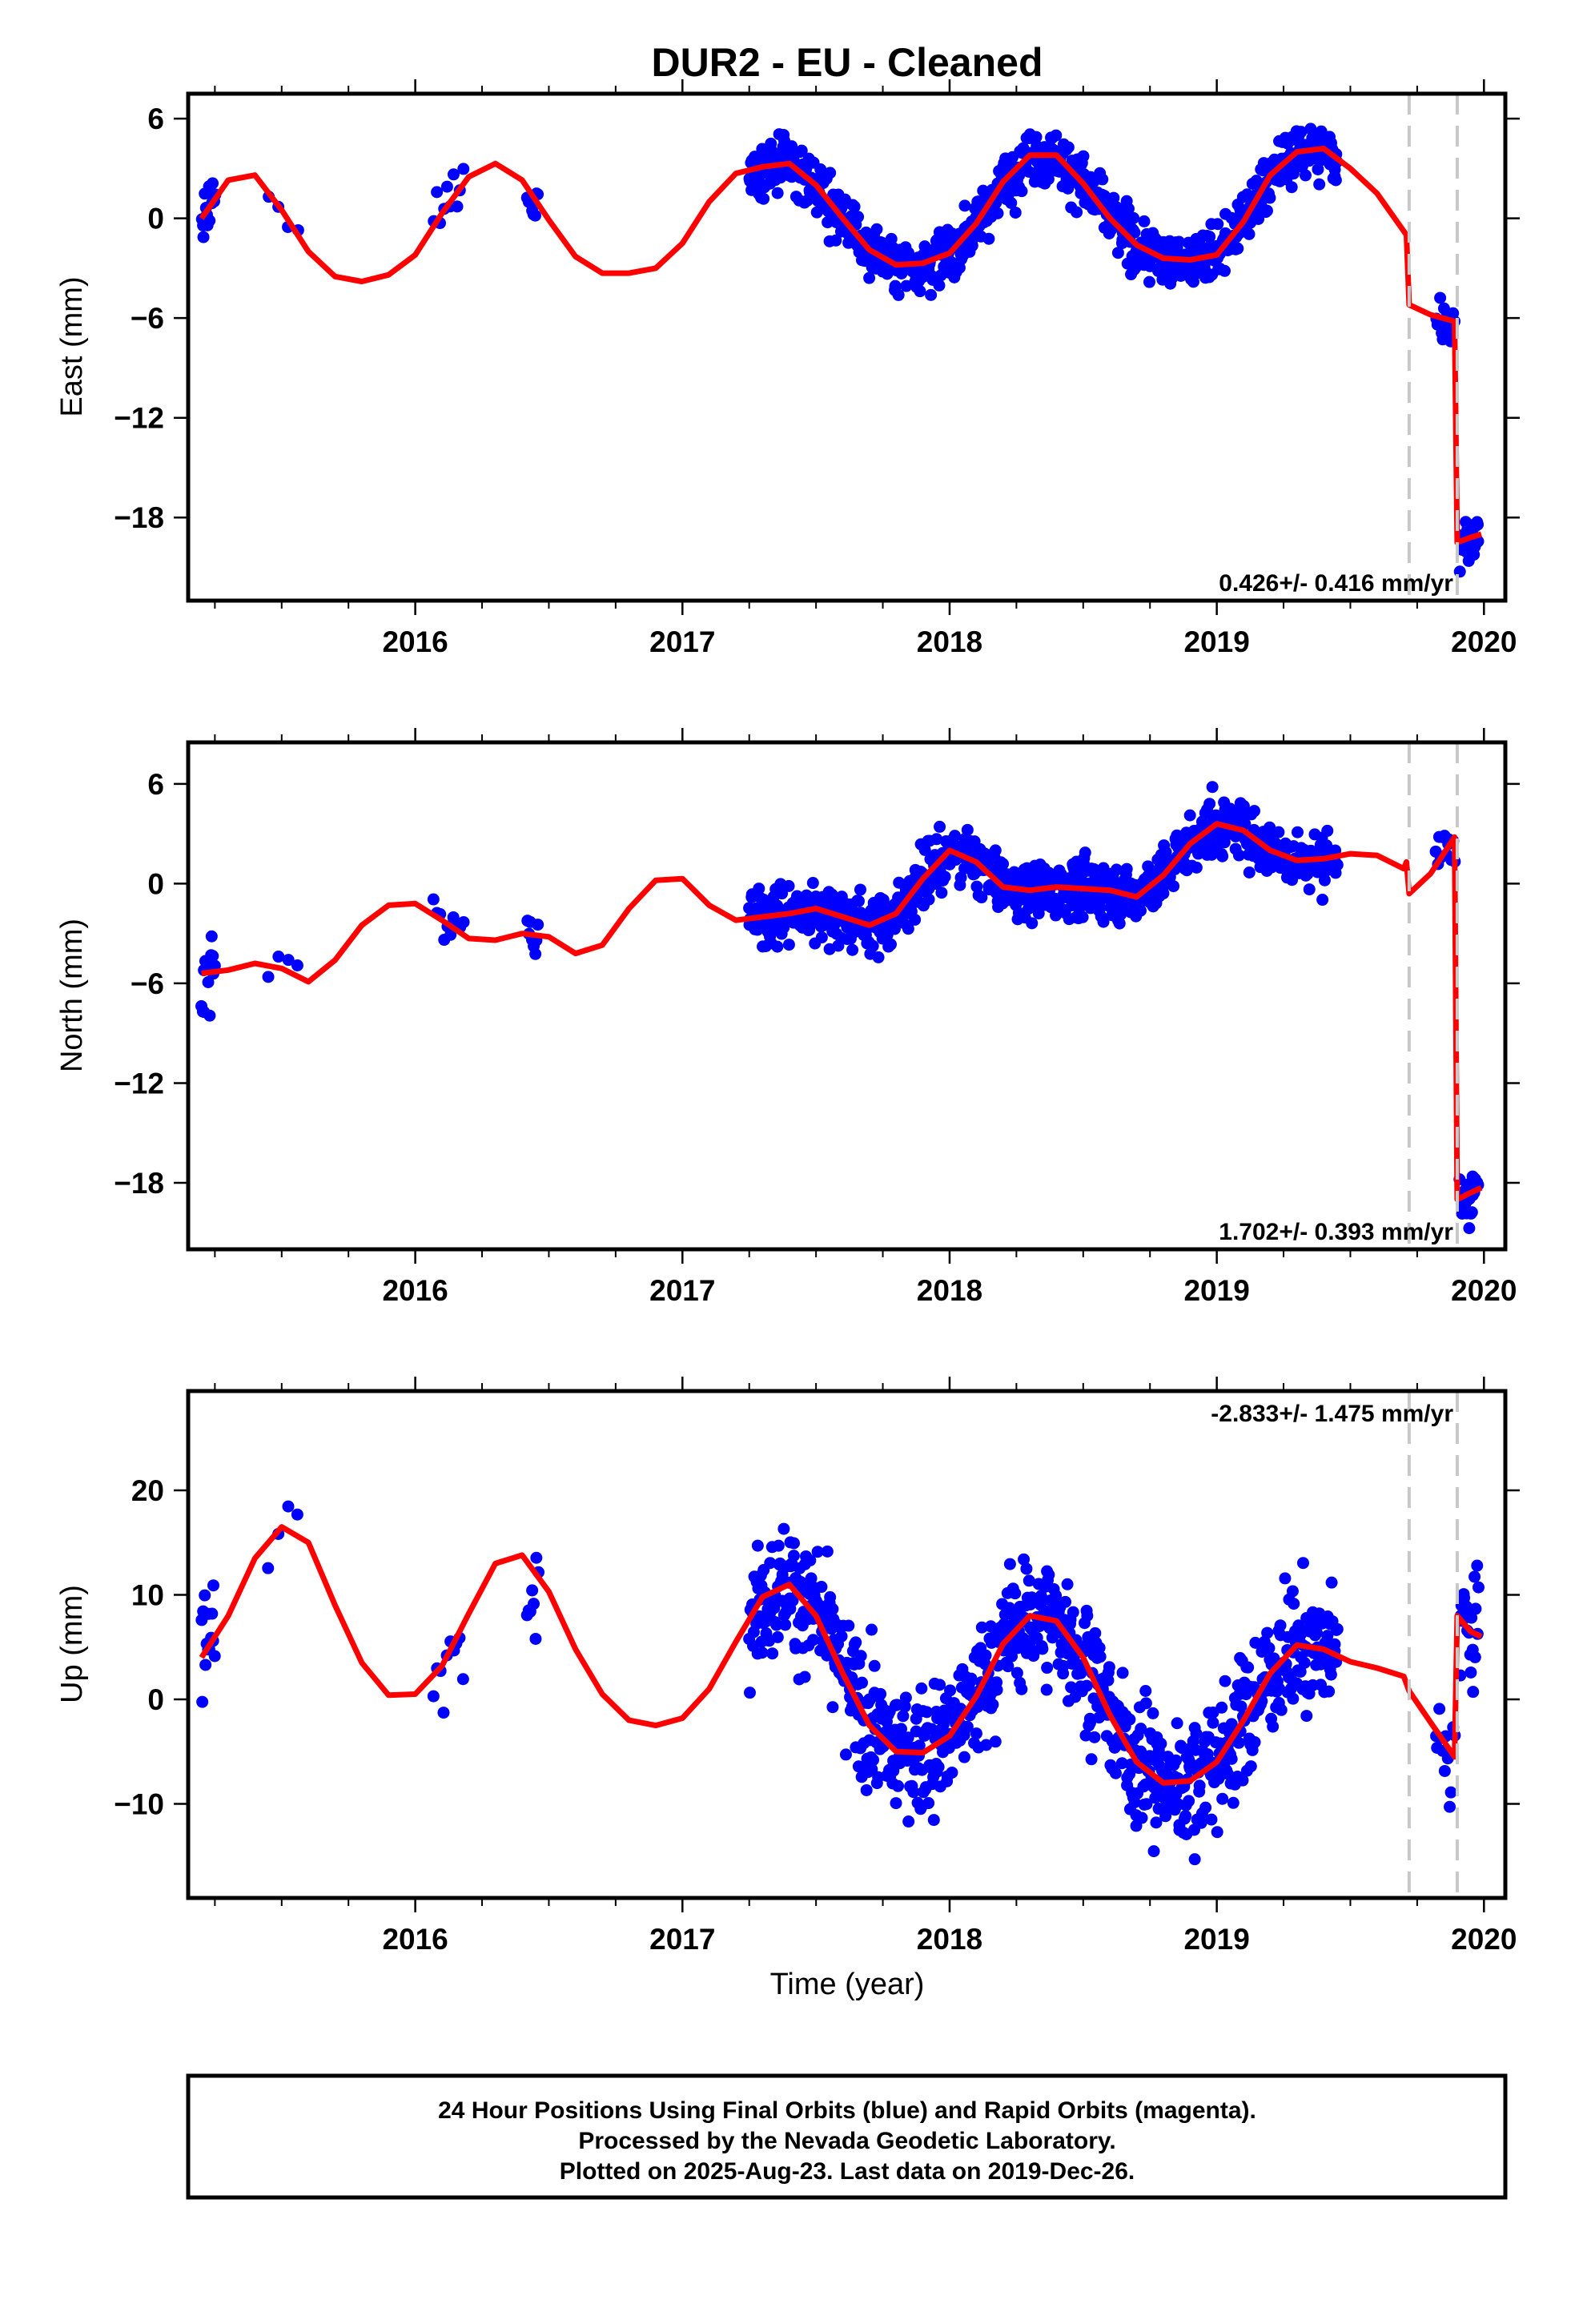 This screenshot has height=2324, width=1583. Describe the element at coordinates (1216, 1290) in the screenshot. I see `north-x-tick-label: 2019` at that location.